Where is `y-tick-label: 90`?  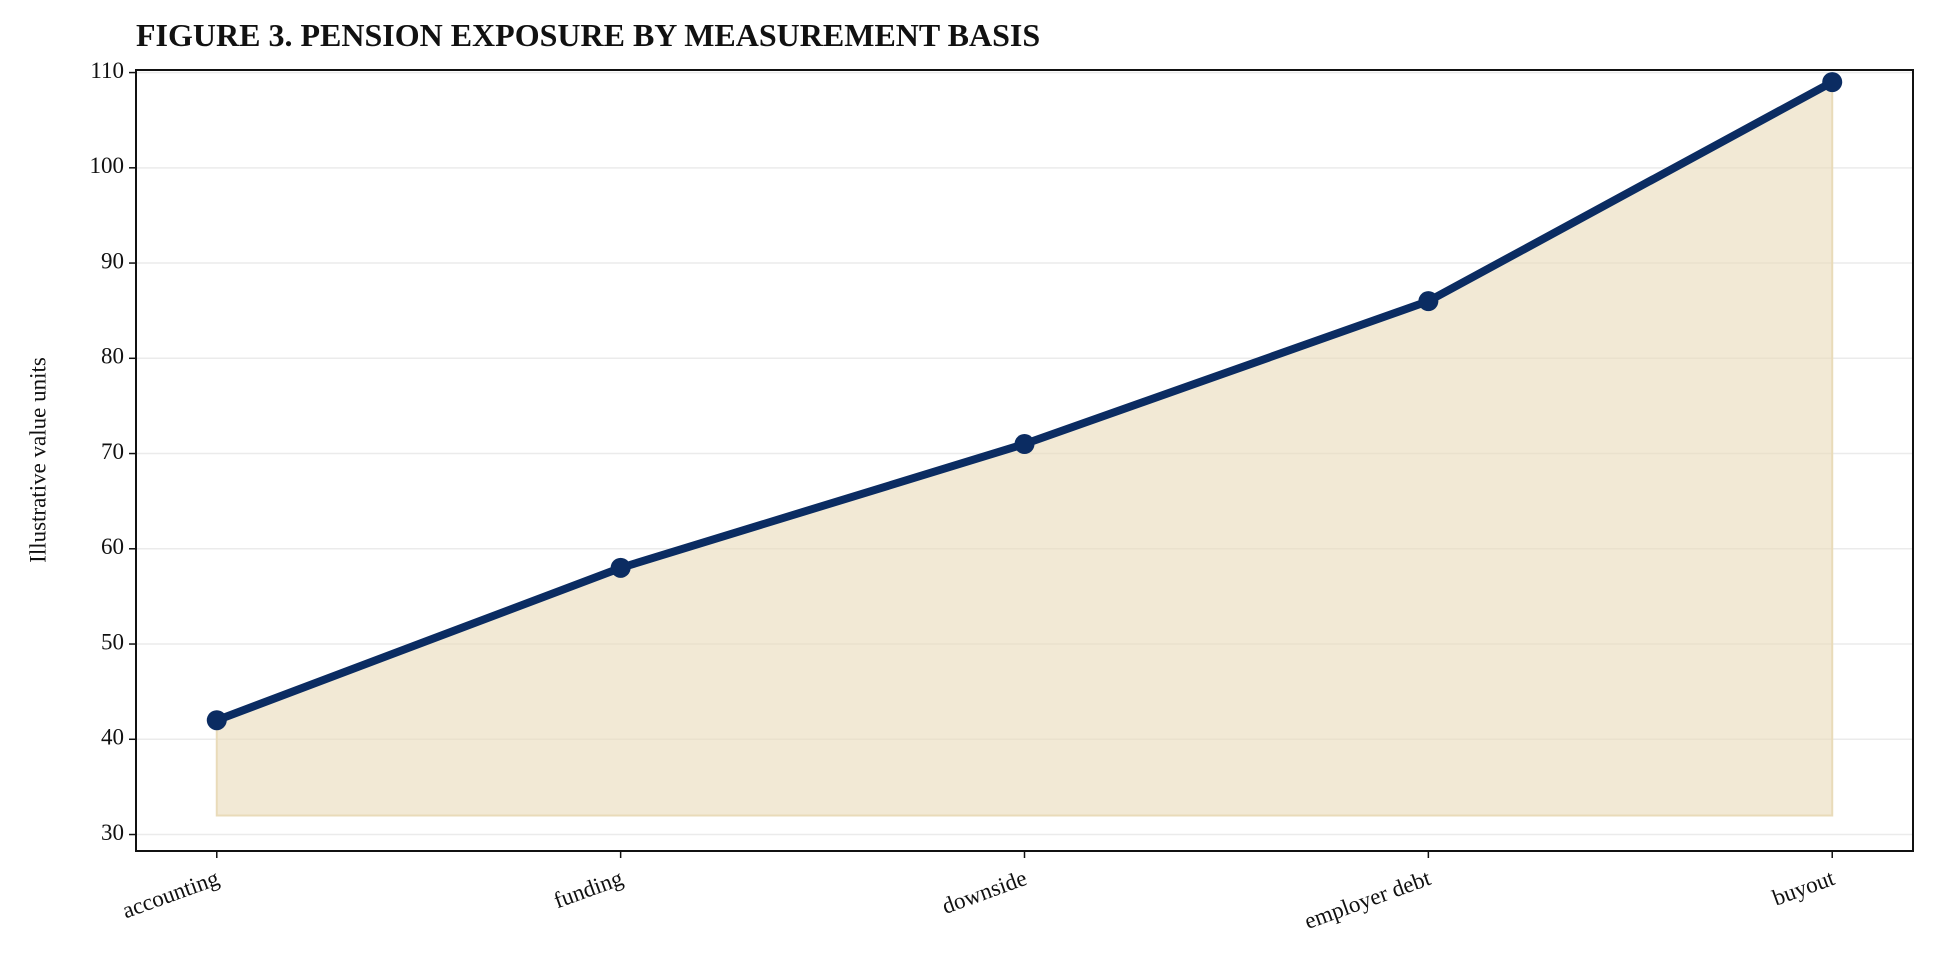
y-tick-label: 90 is located at coordinates (112, 260).